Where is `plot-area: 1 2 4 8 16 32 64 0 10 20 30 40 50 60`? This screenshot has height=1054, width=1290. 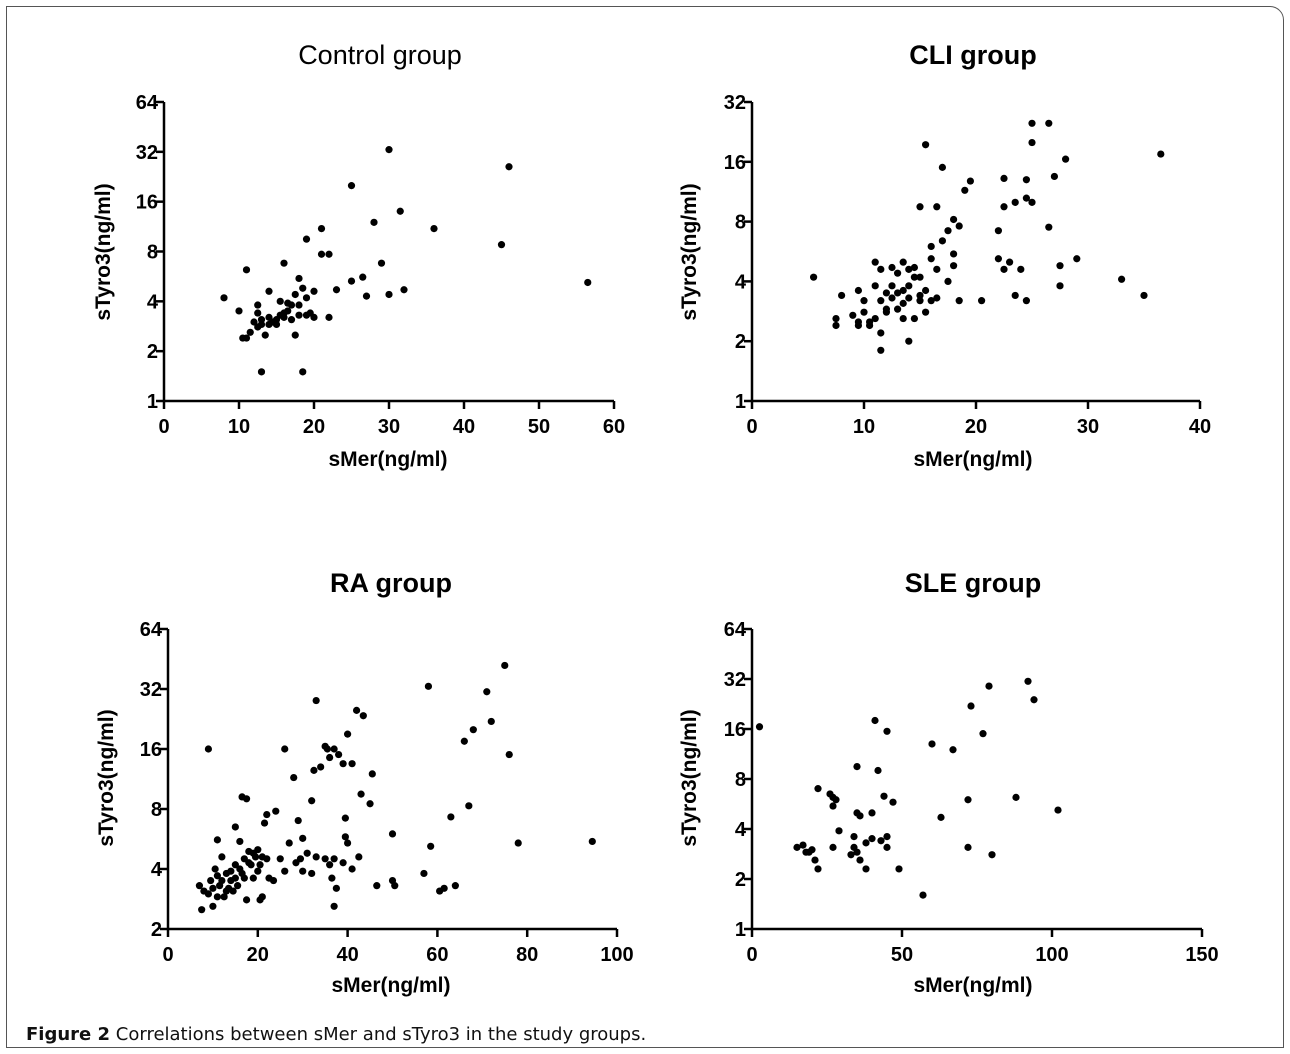 plot-area: 1 2 4 8 16 32 64 0 10 20 30 40 50 60 is located at coordinates (380, 265).